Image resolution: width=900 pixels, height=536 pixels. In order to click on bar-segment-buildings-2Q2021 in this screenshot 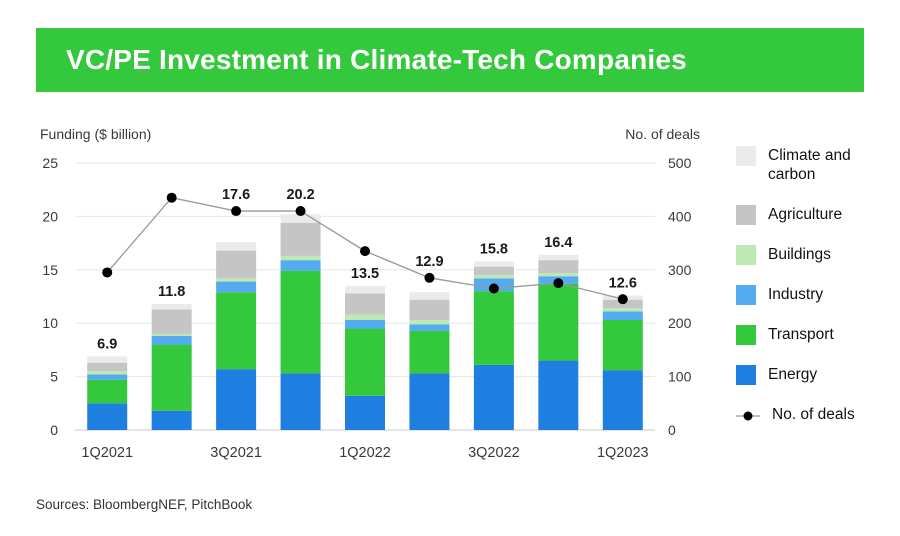, I will do `click(171, 335)`.